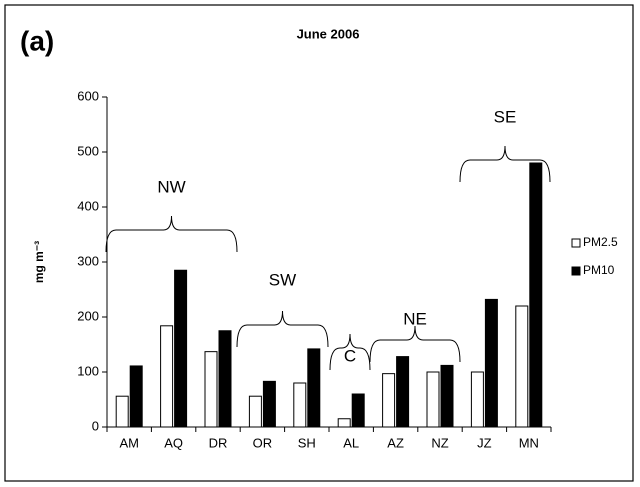  What do you see at coordinates (129, 442) in the screenshot?
I see `x-tick-label: AM` at bounding box center [129, 442].